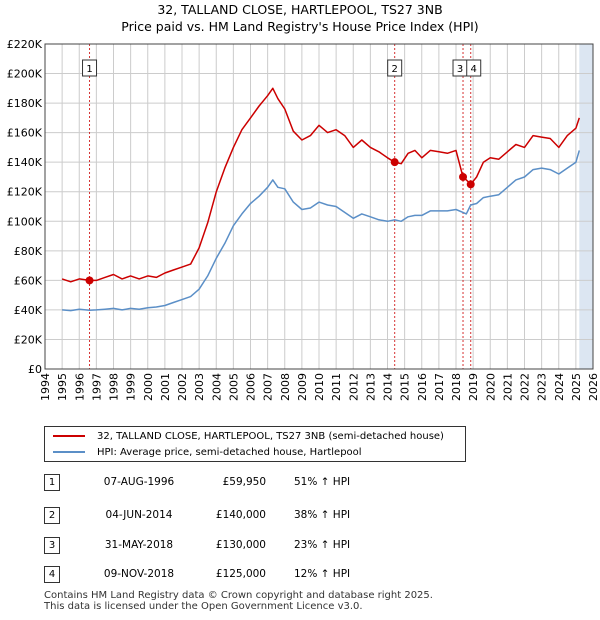  I want to click on y-tick-label: £160K, so click(25, 133).